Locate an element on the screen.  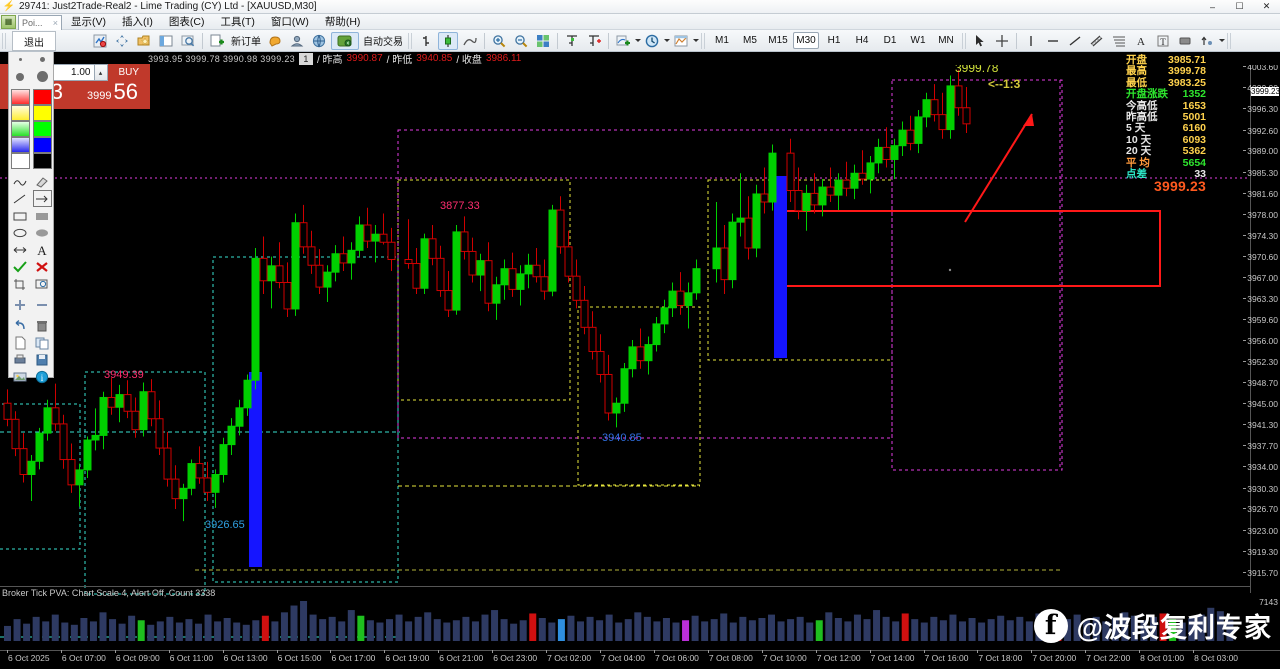
menu-insert: 插入(I) is located at coordinates (137, 22).